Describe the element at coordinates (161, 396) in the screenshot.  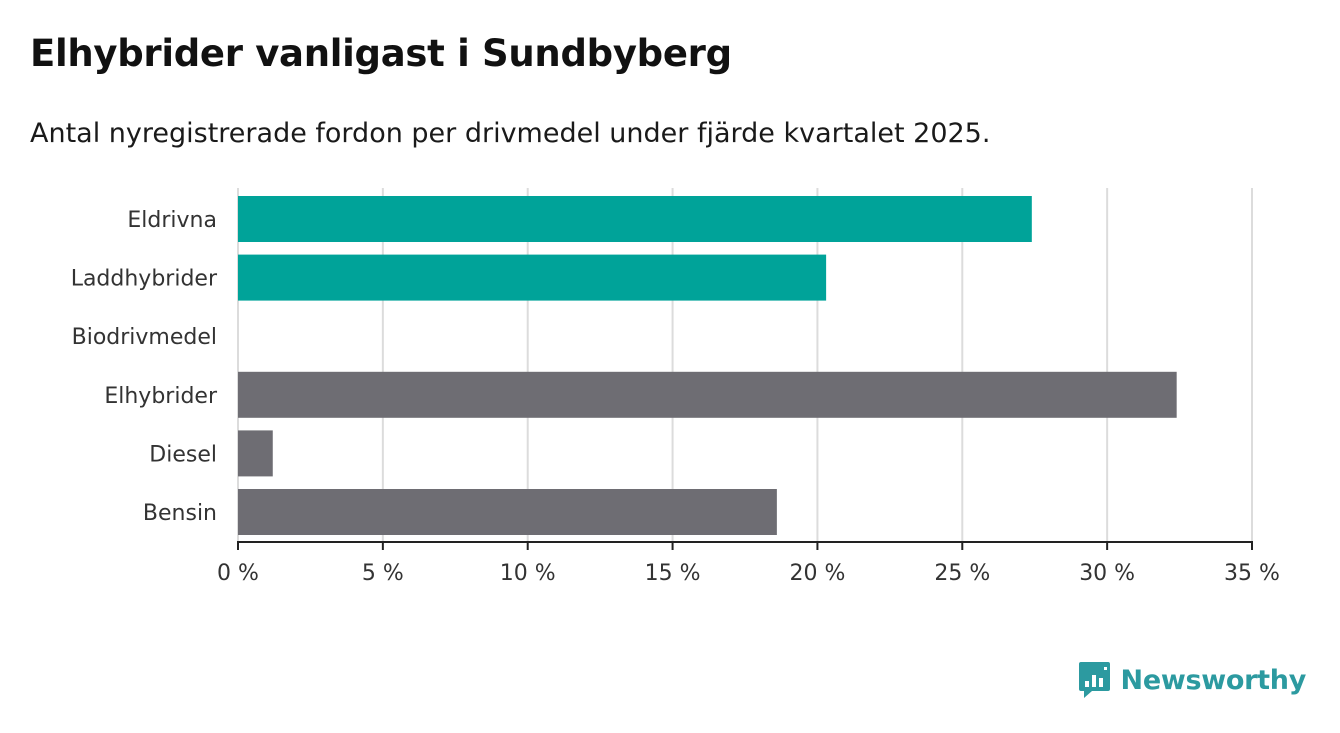
I see `category-label: Elhybrider` at that location.